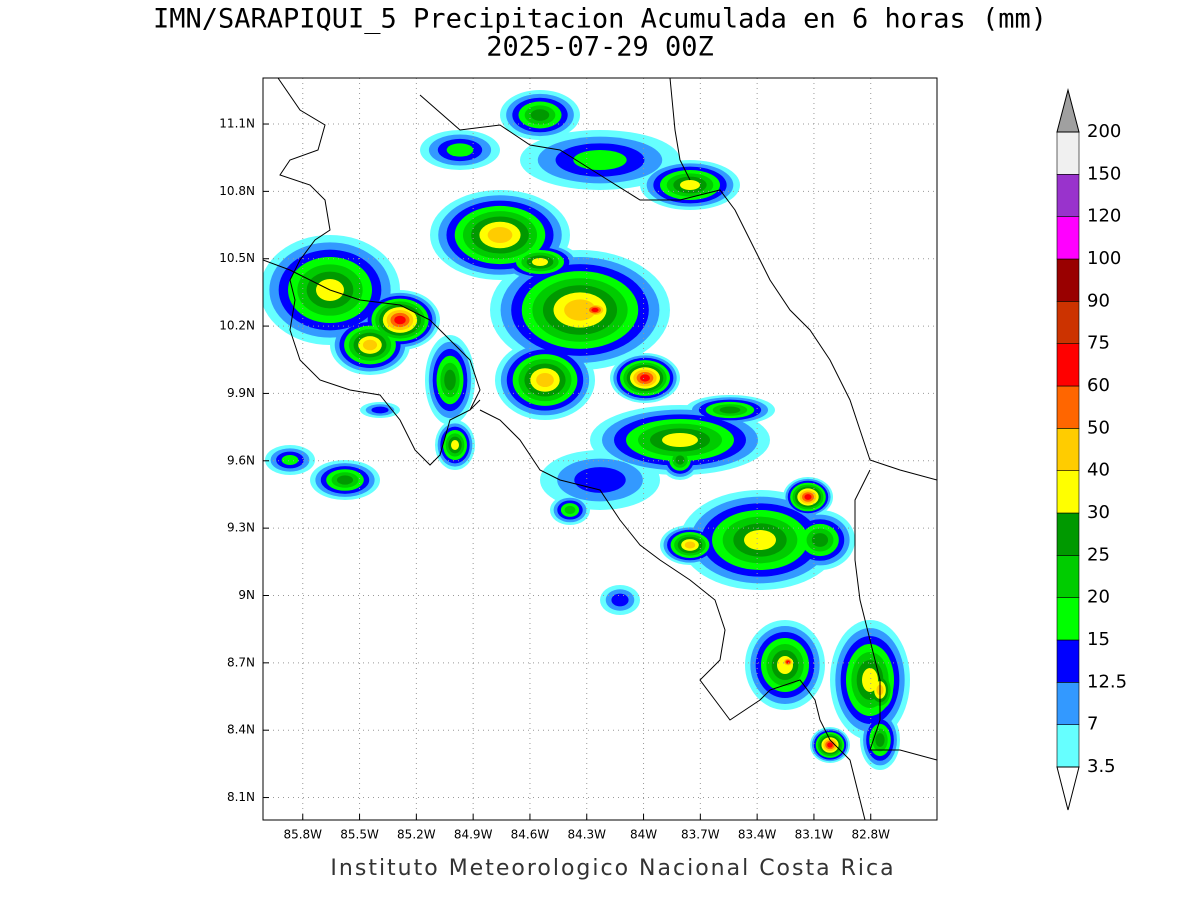 The image size is (1200, 900). Describe the element at coordinates (870, 835) in the screenshot. I see `x-tick-label: 82.8W` at that location.